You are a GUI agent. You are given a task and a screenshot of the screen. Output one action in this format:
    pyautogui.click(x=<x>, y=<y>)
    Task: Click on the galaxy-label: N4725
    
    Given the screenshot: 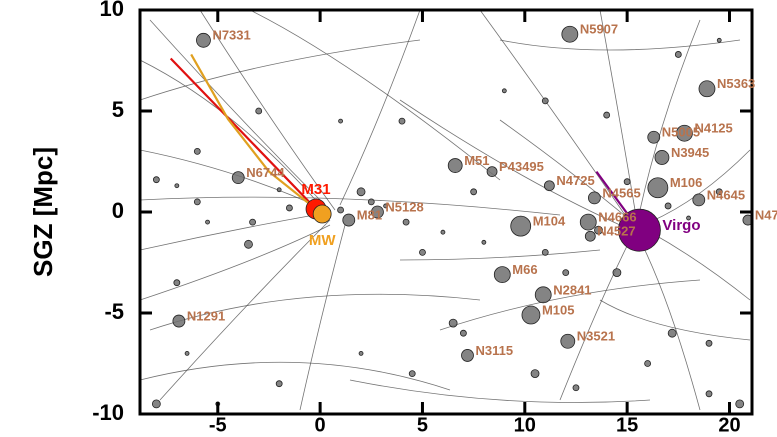 What is the action you would take?
    pyautogui.click(x=575, y=180)
    